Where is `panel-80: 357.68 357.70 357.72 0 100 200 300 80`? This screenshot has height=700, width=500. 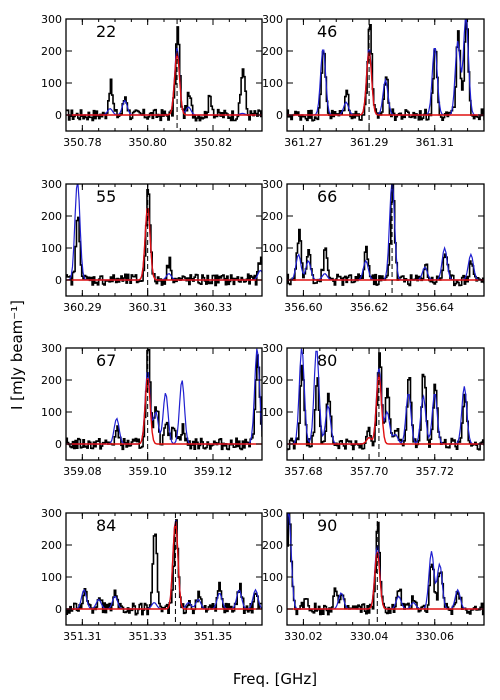
panel-80: 357.68 357.70 357.72 0 100 200 300 80 is located at coordinates (373, 410).